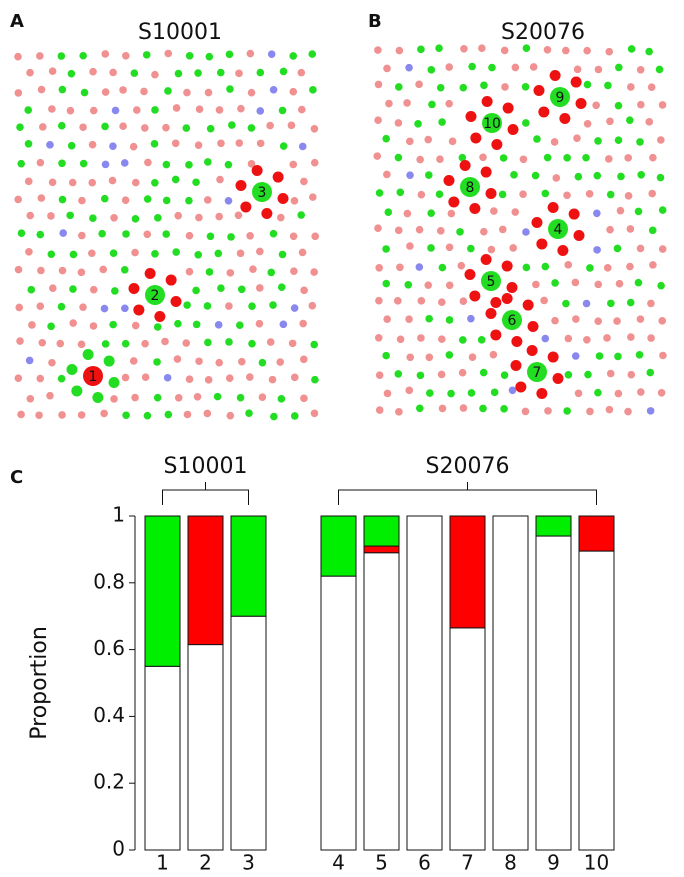 The width and height of the screenshot is (684, 877). Describe the element at coordinates (512, 321) in the screenshot. I see `cluster-label: 6` at that location.